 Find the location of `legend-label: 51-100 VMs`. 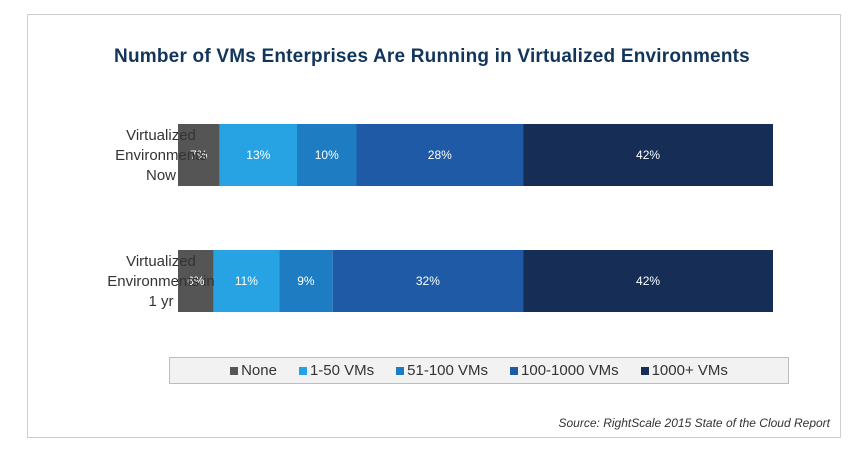

legend-label: 51-100 VMs is located at coordinates (448, 370).